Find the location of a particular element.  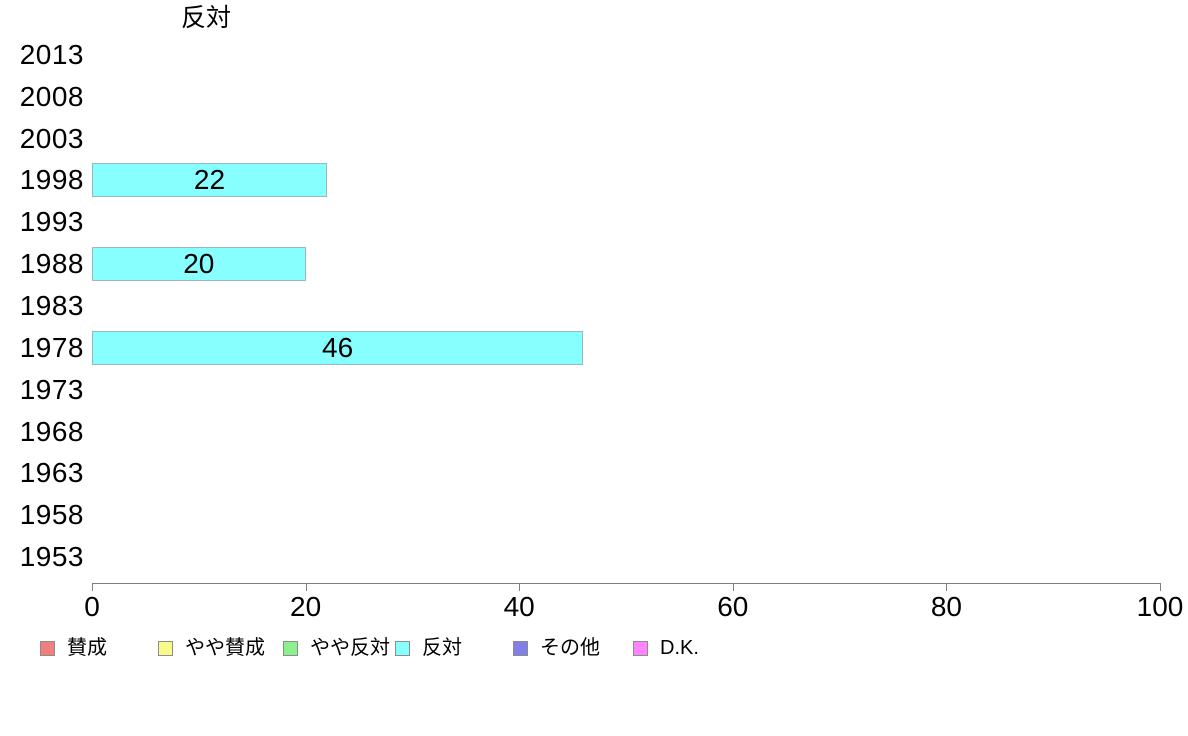

legend-item: 反対 is located at coordinates (428, 648).